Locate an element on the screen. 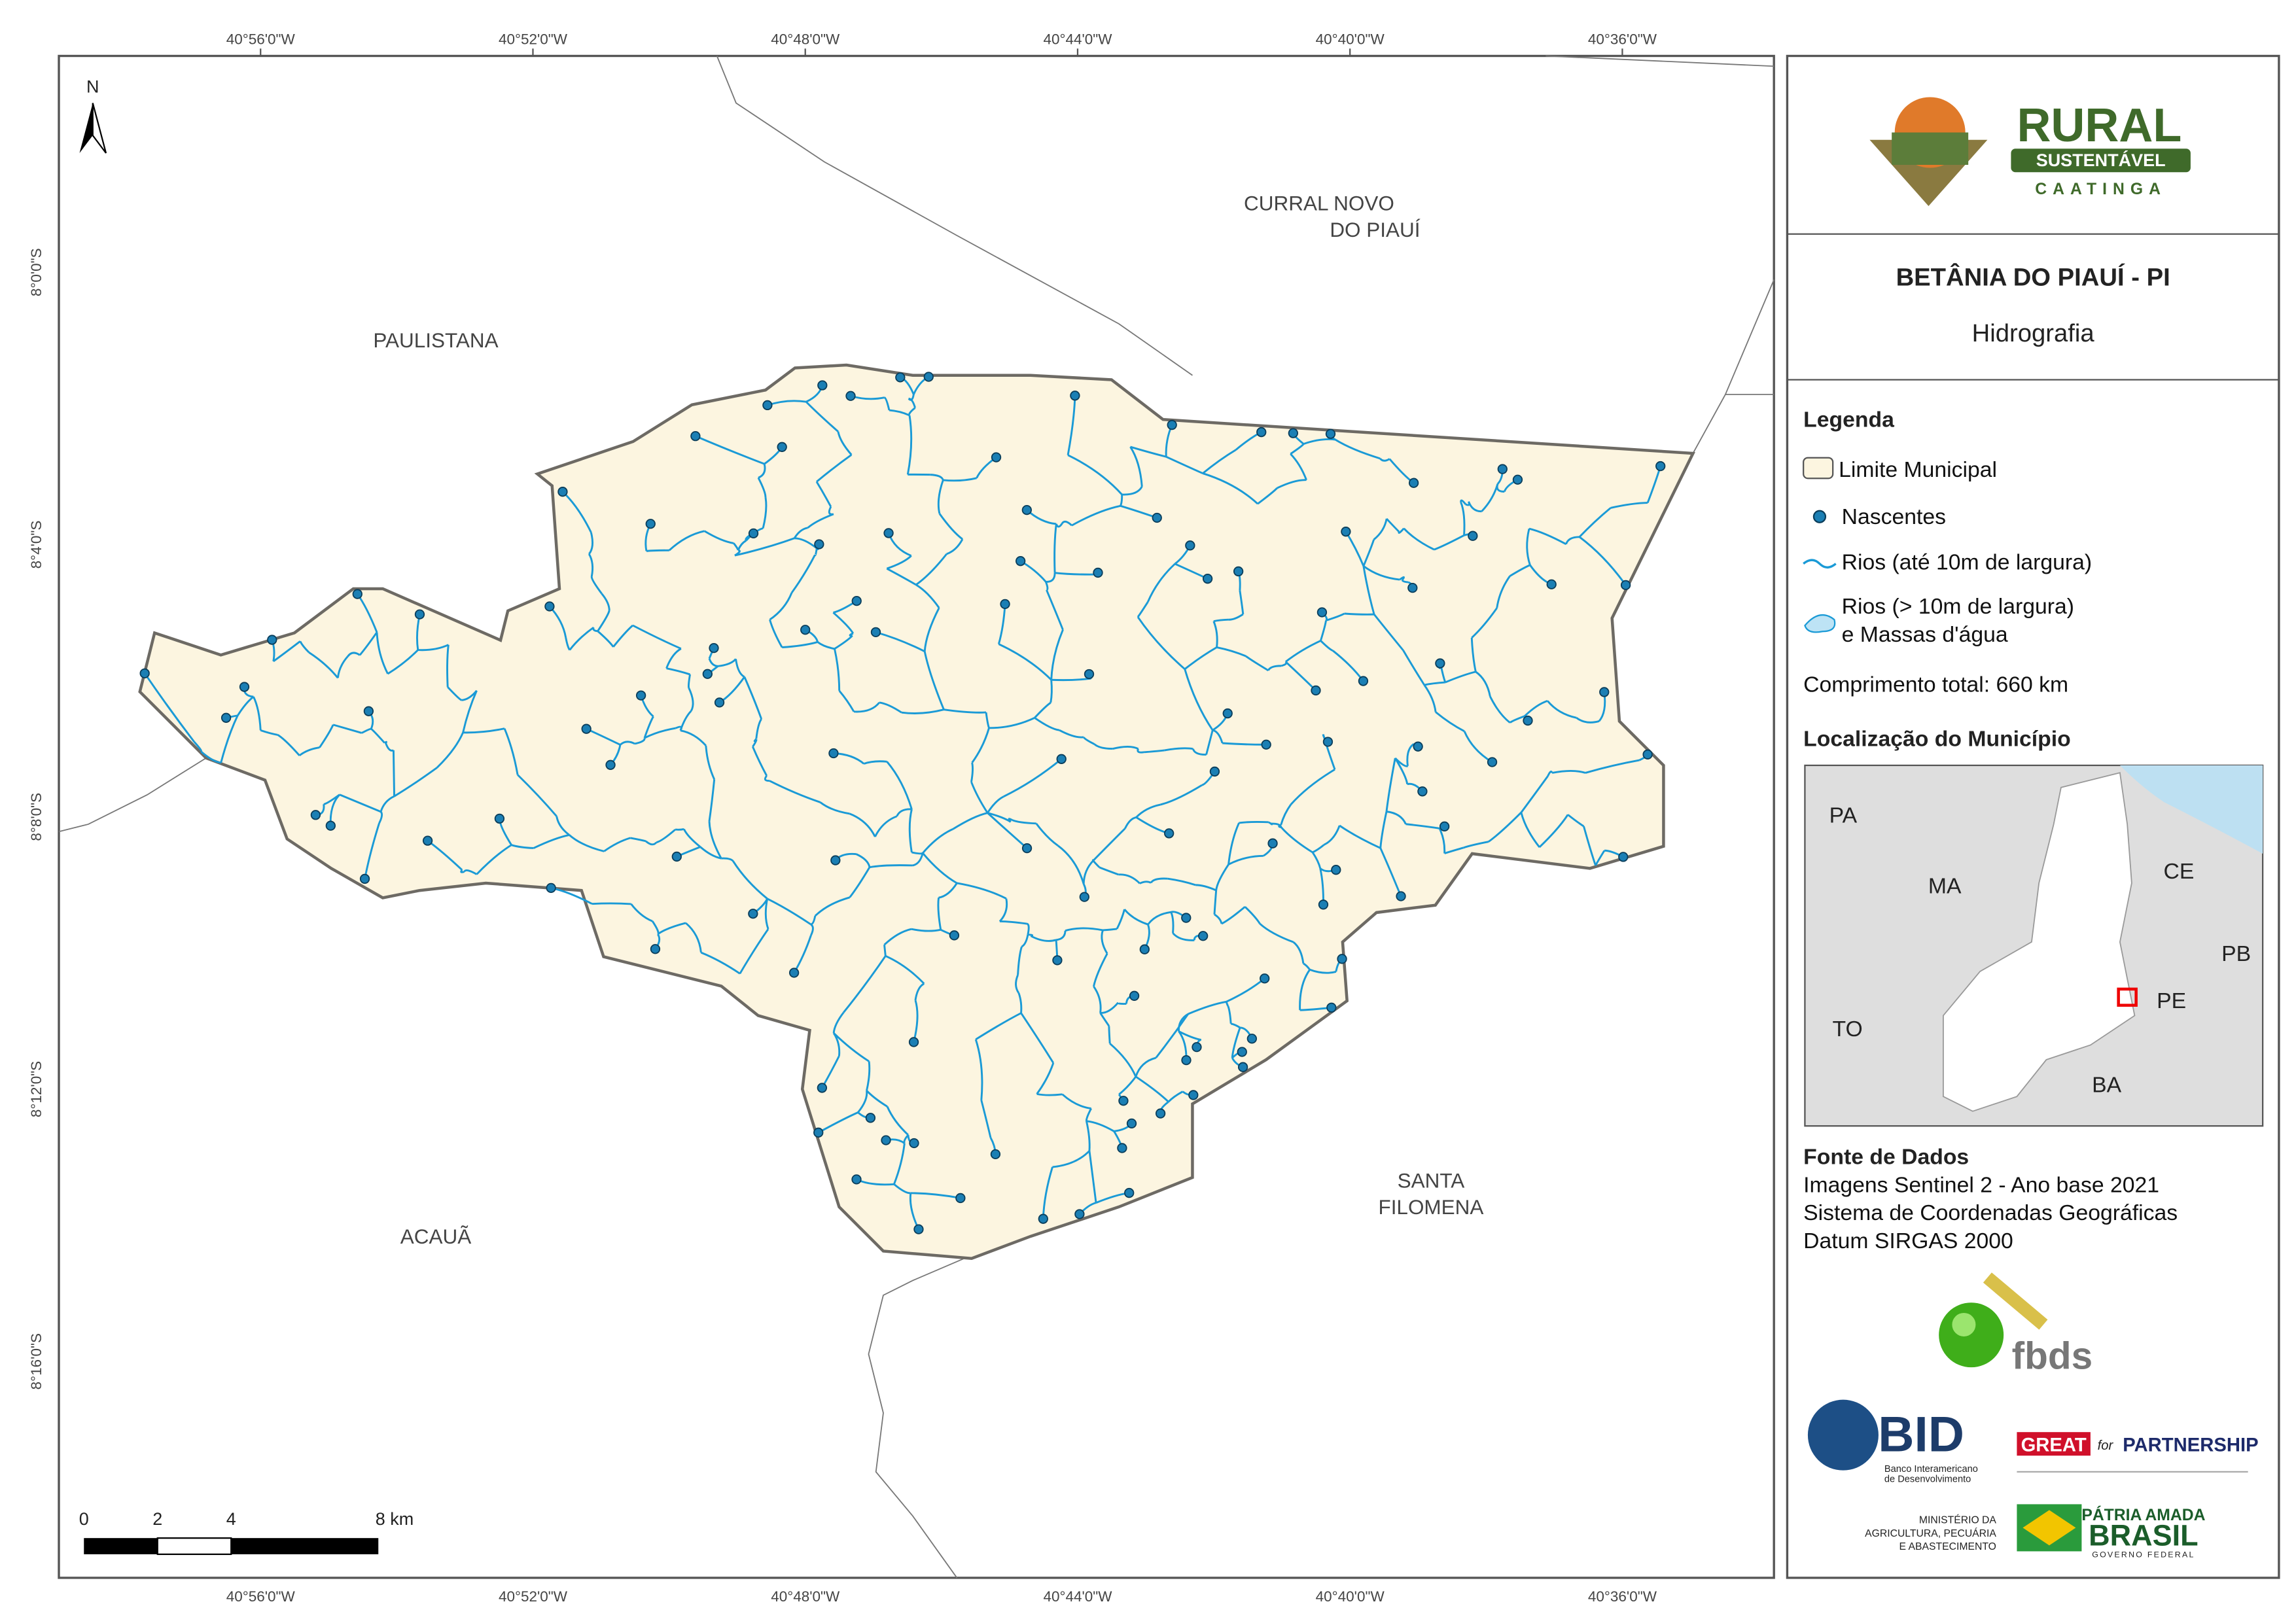 Image resolution: width=2296 pixels, height=1623 pixels. lat-label: 8°0'0"S is located at coordinates (36, 272).